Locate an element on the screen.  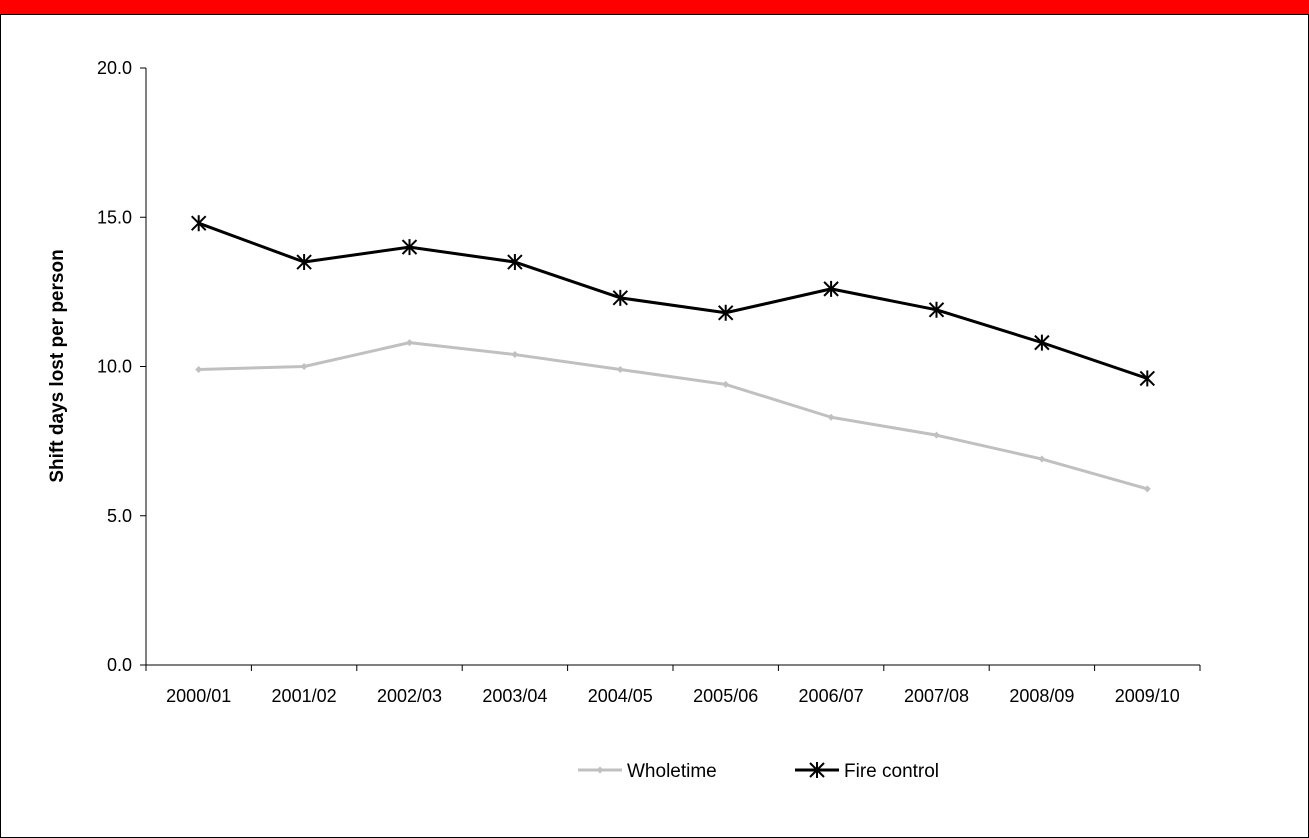
y-tick-label: 20.0 is located at coordinates (114, 68).